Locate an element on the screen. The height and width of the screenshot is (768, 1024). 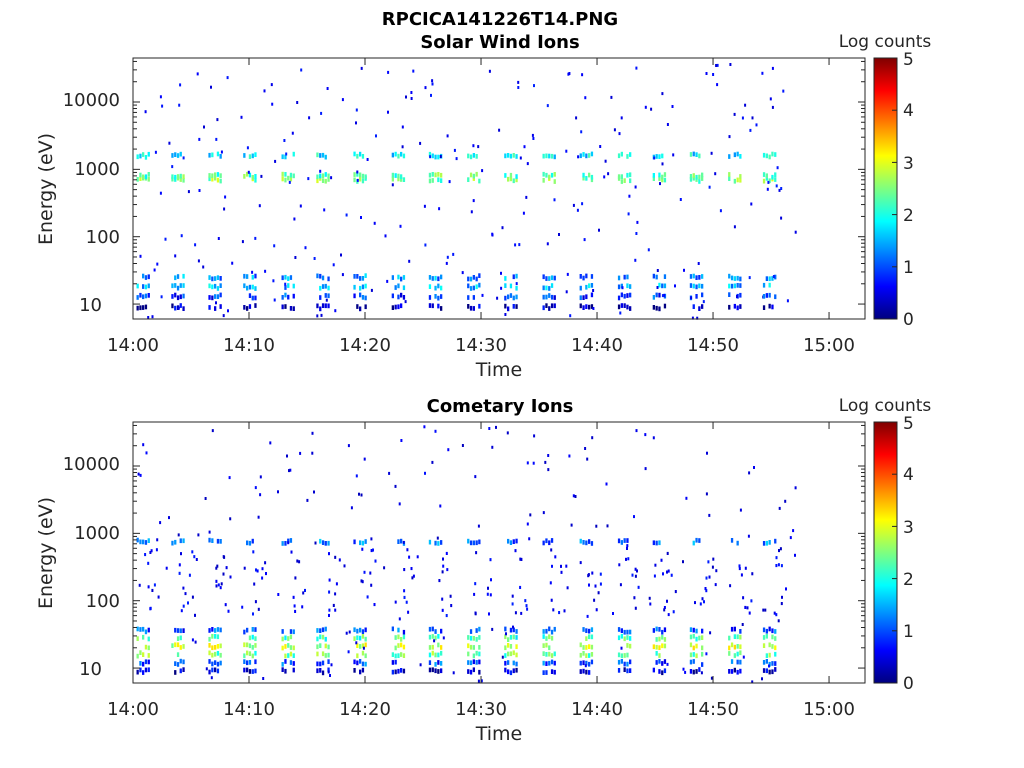
colorbar-label: Log counts is located at coordinates (885, 42).